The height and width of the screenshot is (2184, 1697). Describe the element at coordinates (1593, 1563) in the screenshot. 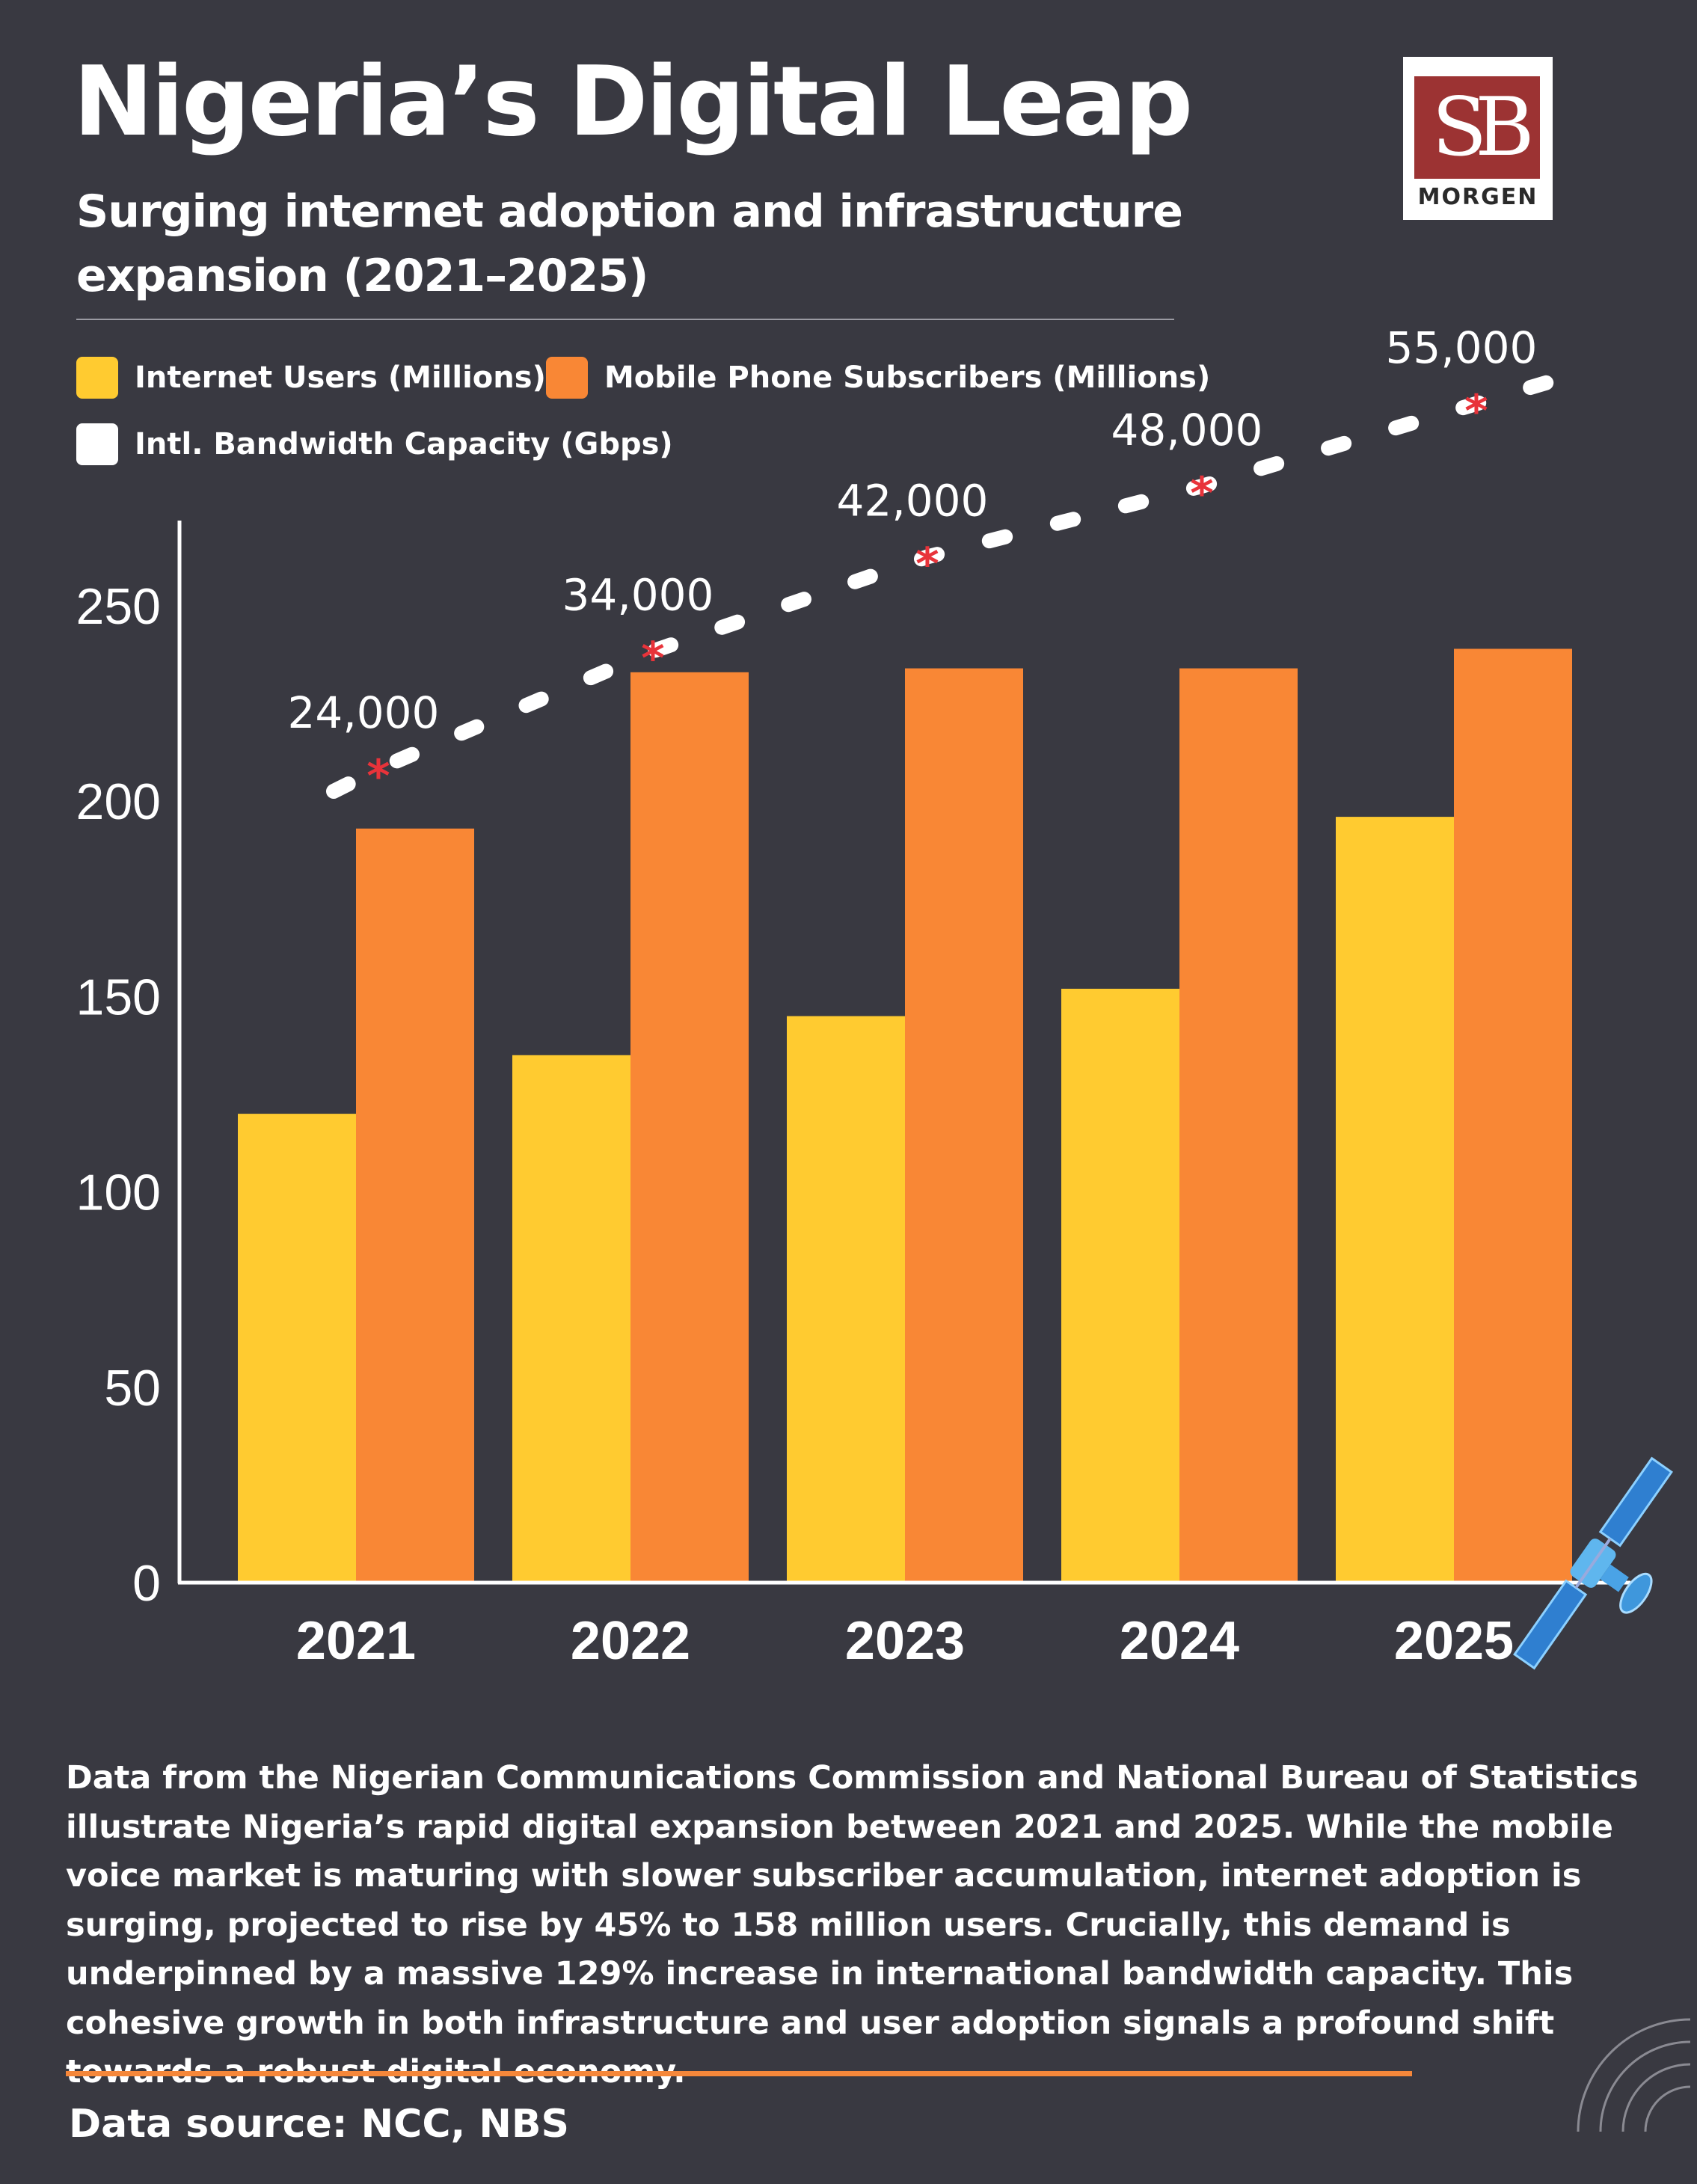

I see `satellite-icon` at that location.